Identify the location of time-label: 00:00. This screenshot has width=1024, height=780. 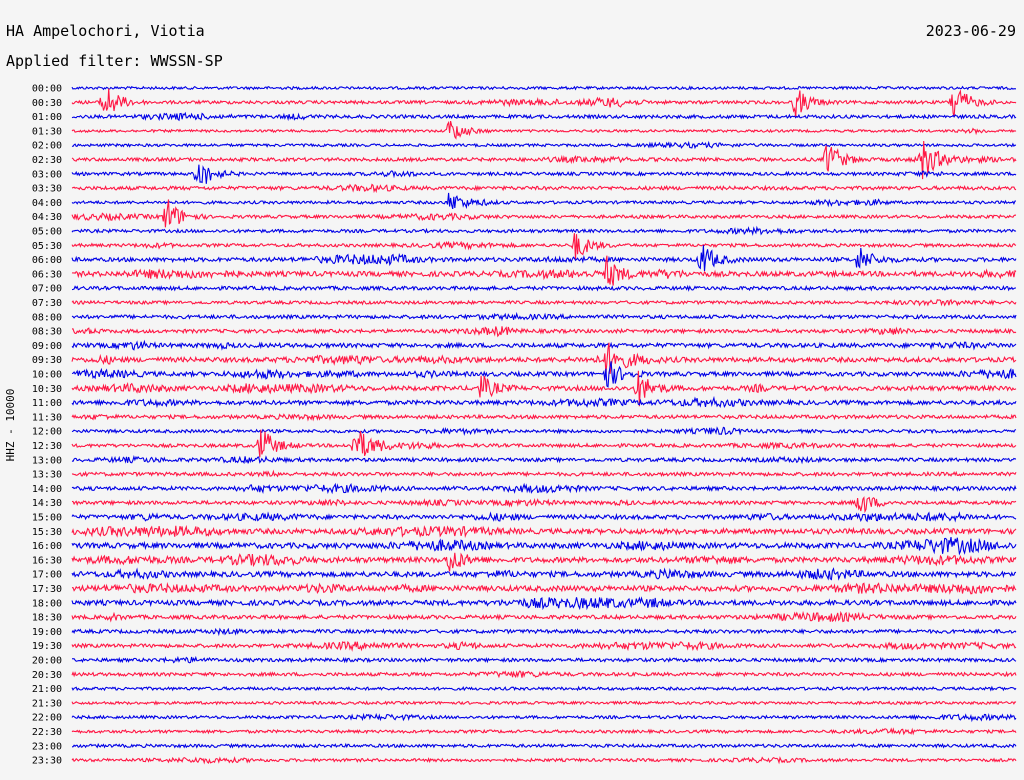
(47, 89).